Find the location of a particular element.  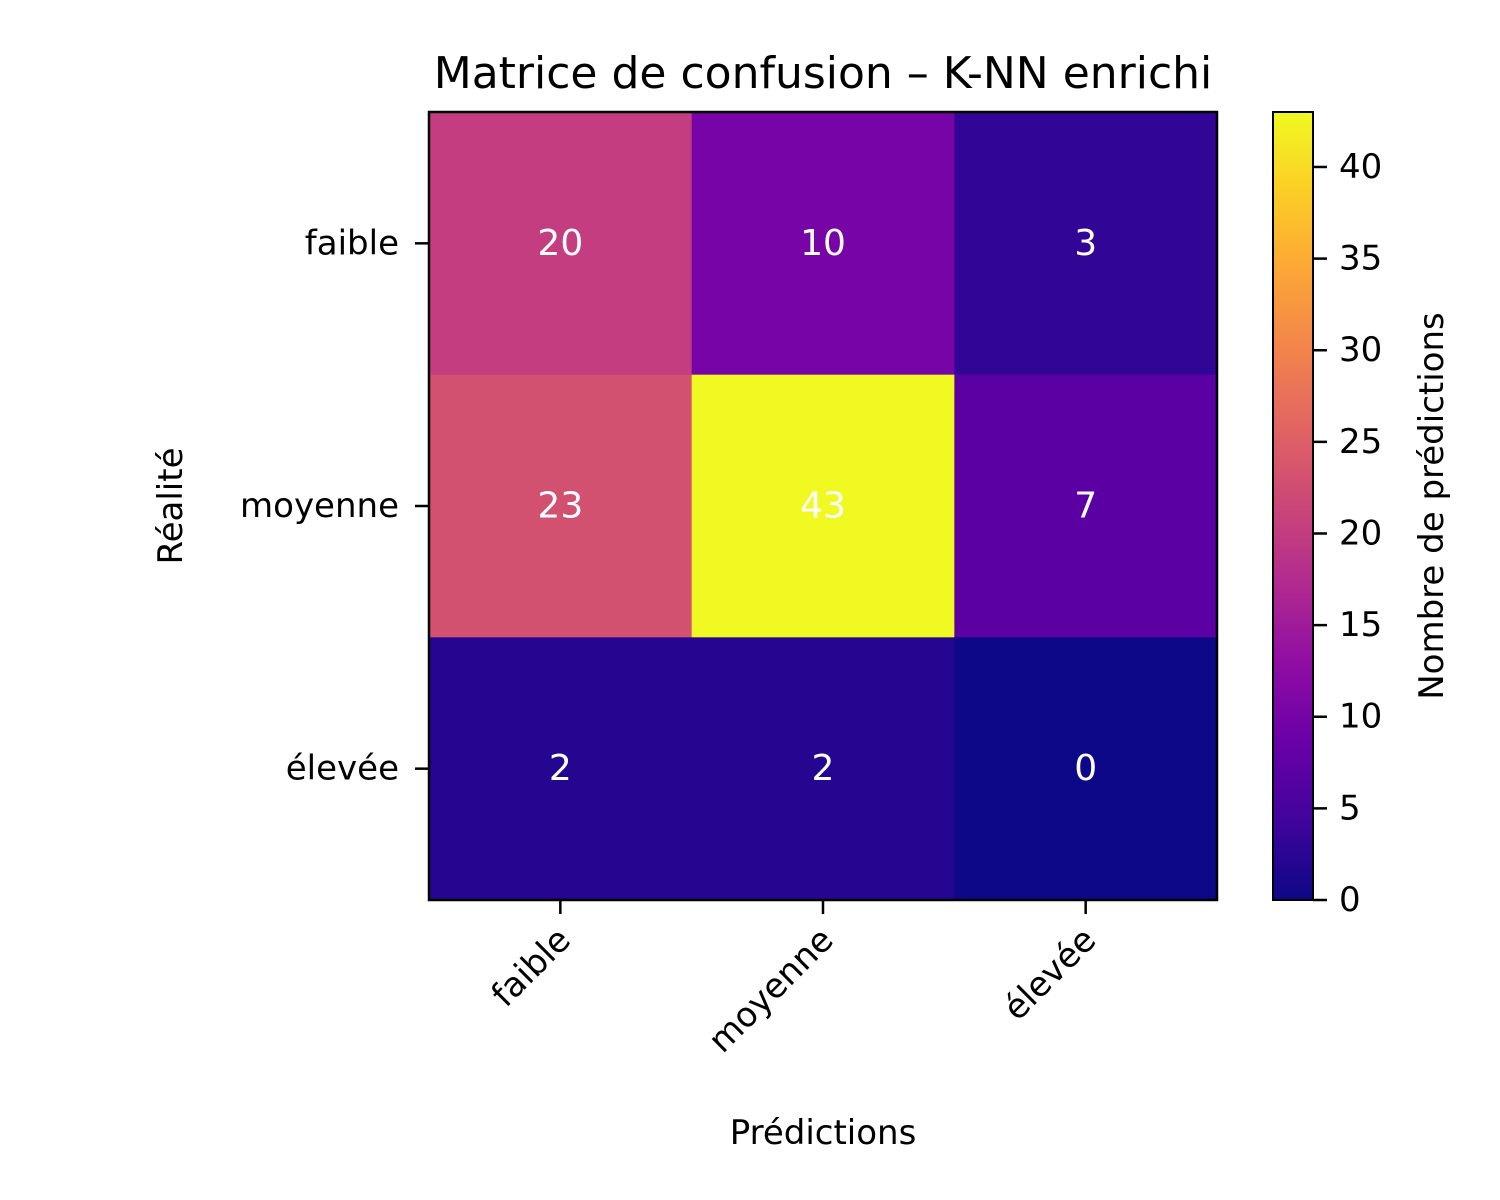

y-tick-label: élevée is located at coordinates (342, 769).